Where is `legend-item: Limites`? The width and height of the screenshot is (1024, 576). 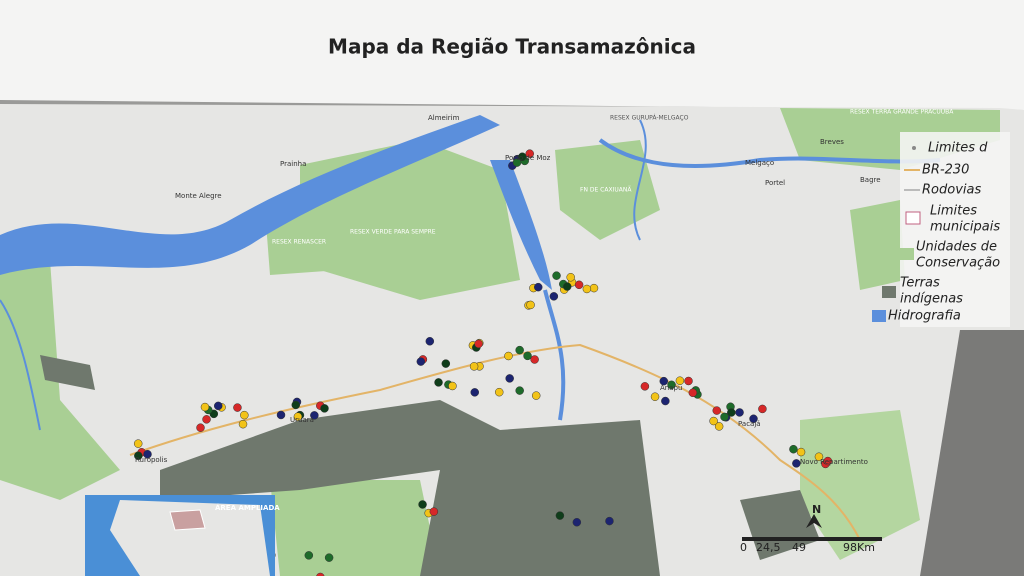 legend-item: Limites is located at coordinates (953, 211).